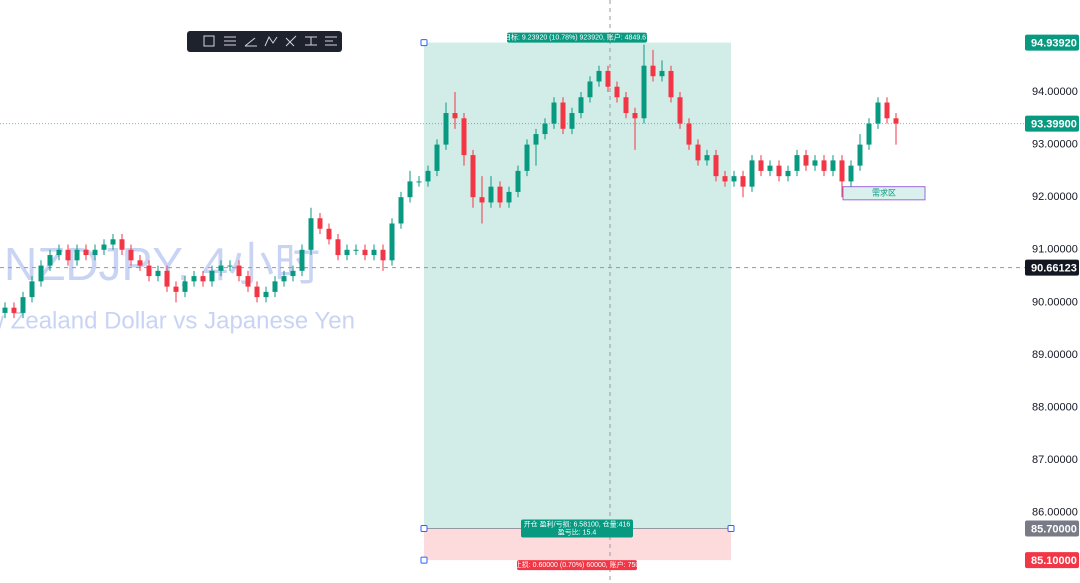  I want to click on demand-zone-label: 需求区, so click(884, 192).